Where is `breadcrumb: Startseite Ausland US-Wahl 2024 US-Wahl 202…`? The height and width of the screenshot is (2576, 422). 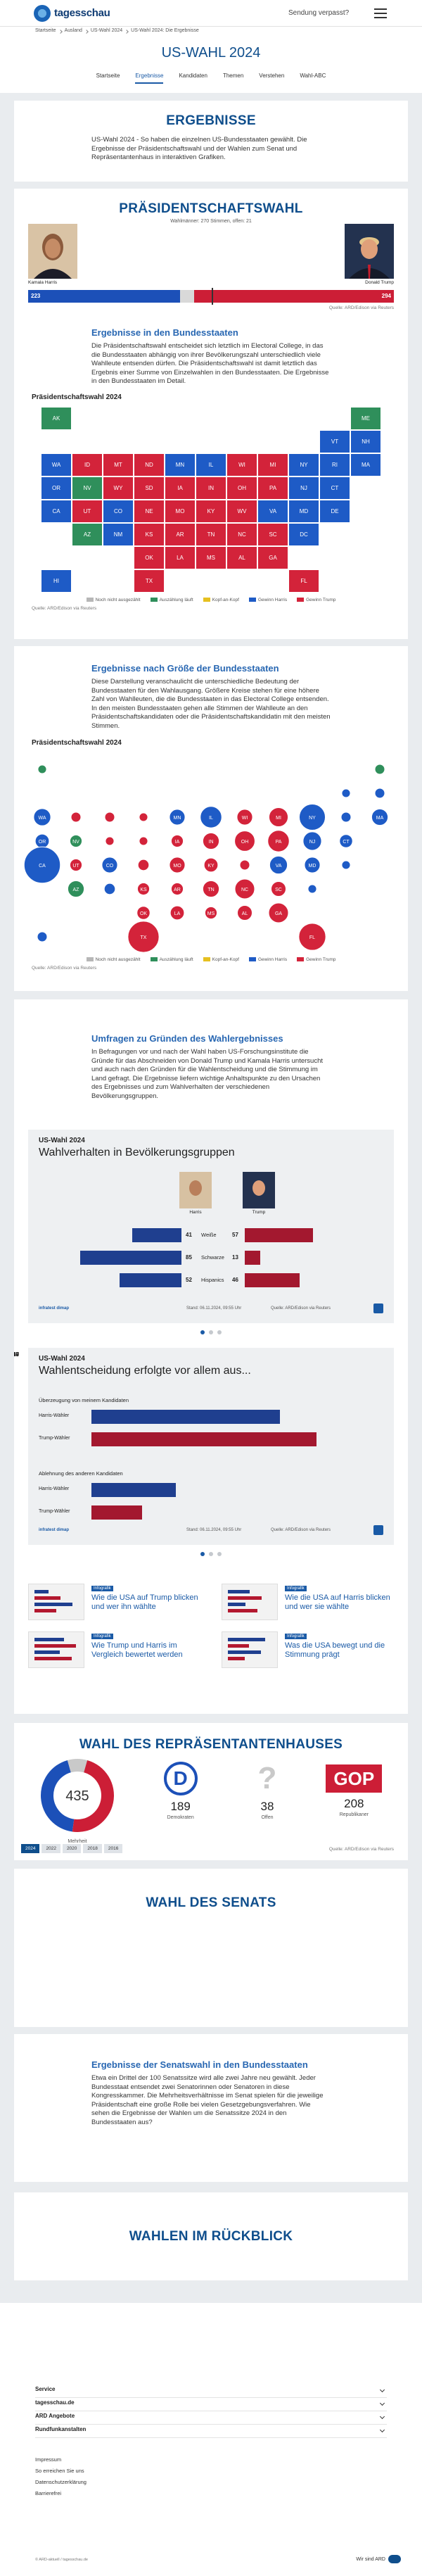 breadcrumb: Startseite Ausland US-Wahl 2024 US-Wahl 202… is located at coordinates (117, 30).